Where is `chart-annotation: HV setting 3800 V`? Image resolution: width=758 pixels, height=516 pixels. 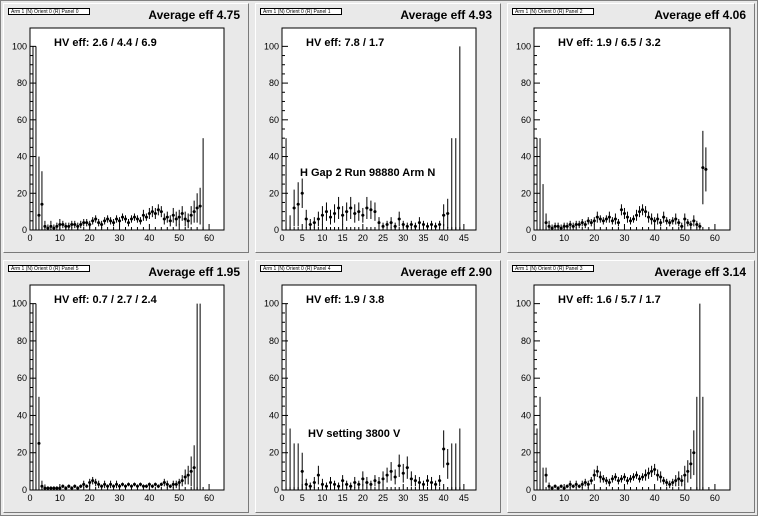 chart-annotation: HV setting 3800 V is located at coordinates (354, 434).